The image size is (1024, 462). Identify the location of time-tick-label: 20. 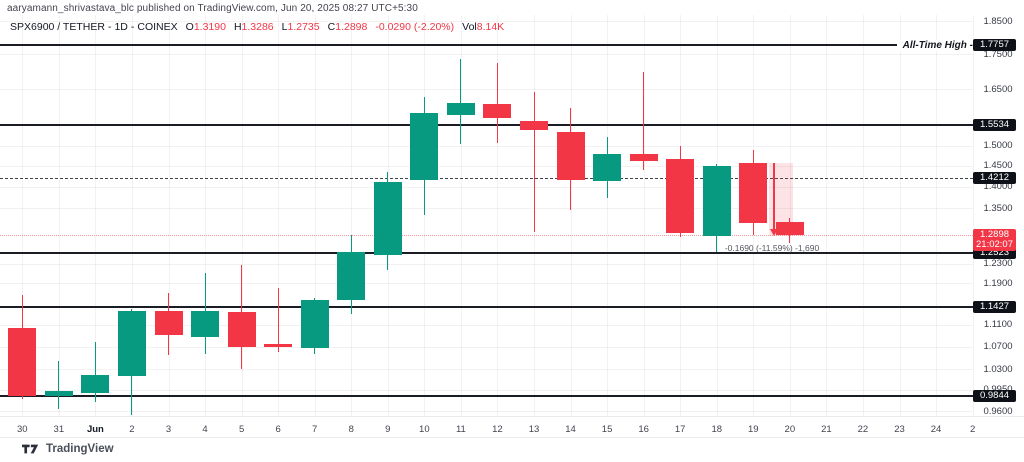
(790, 429).